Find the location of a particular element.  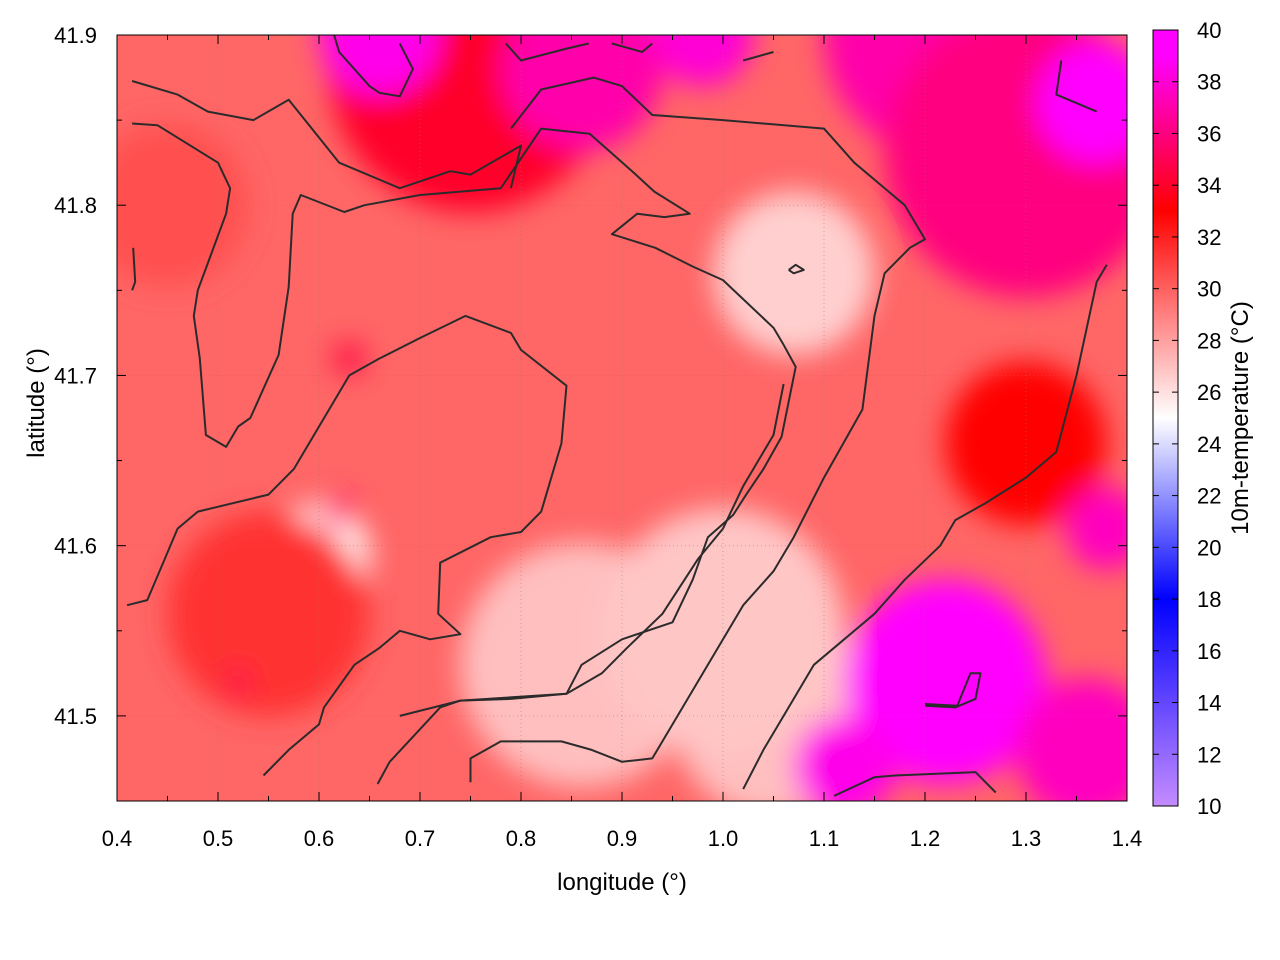

y-tick-label: 41.6 is located at coordinates (75, 546).